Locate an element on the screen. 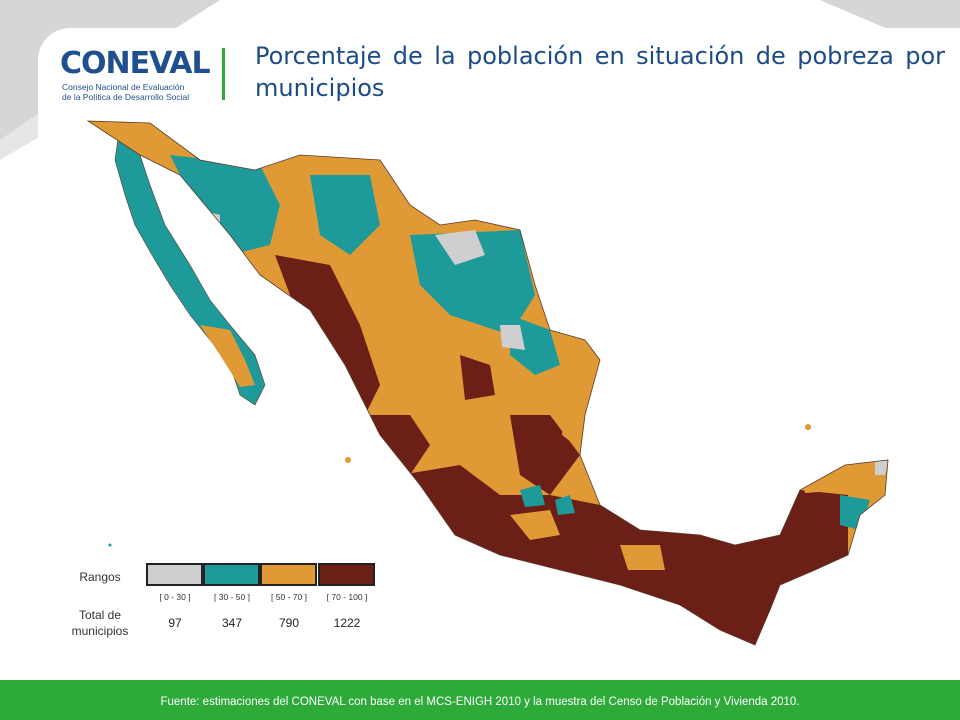  title-divider is located at coordinates (223, 74).